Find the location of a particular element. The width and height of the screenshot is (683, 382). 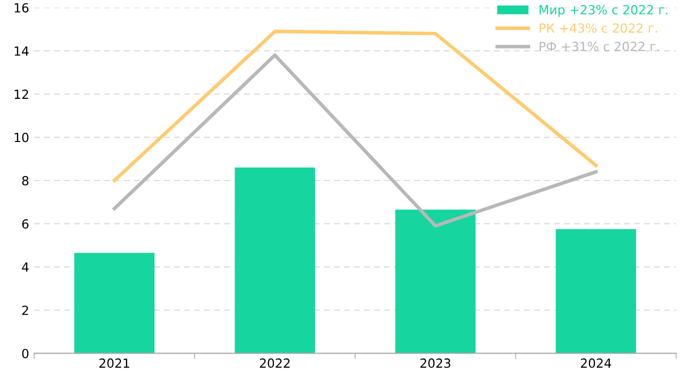

legend-label: РК +43% с 2022 г. is located at coordinates (598, 28).